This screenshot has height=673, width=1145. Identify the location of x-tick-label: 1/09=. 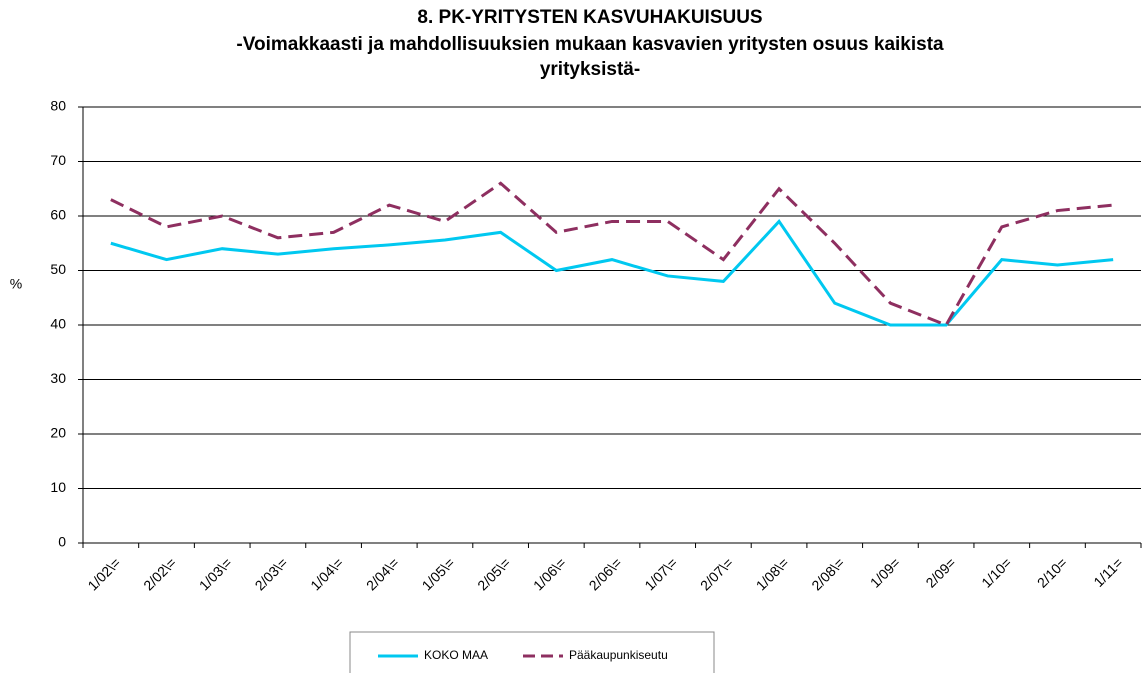
(885, 572).